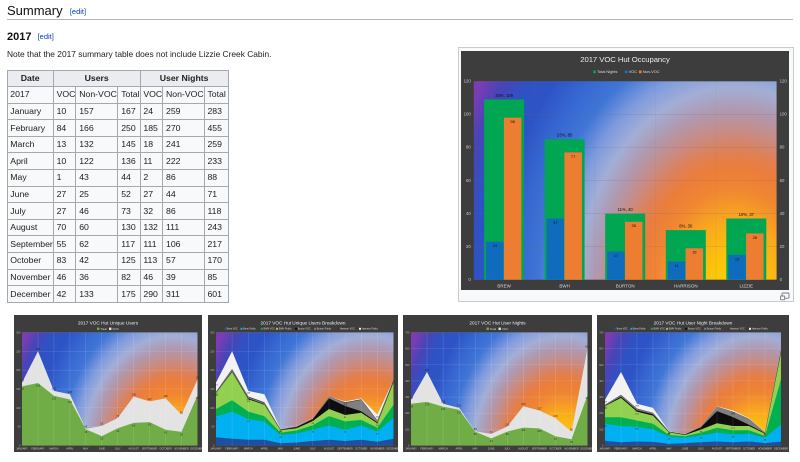 This screenshot has height=462, width=800. I want to click on svg-text: 50, so click(212, 426).